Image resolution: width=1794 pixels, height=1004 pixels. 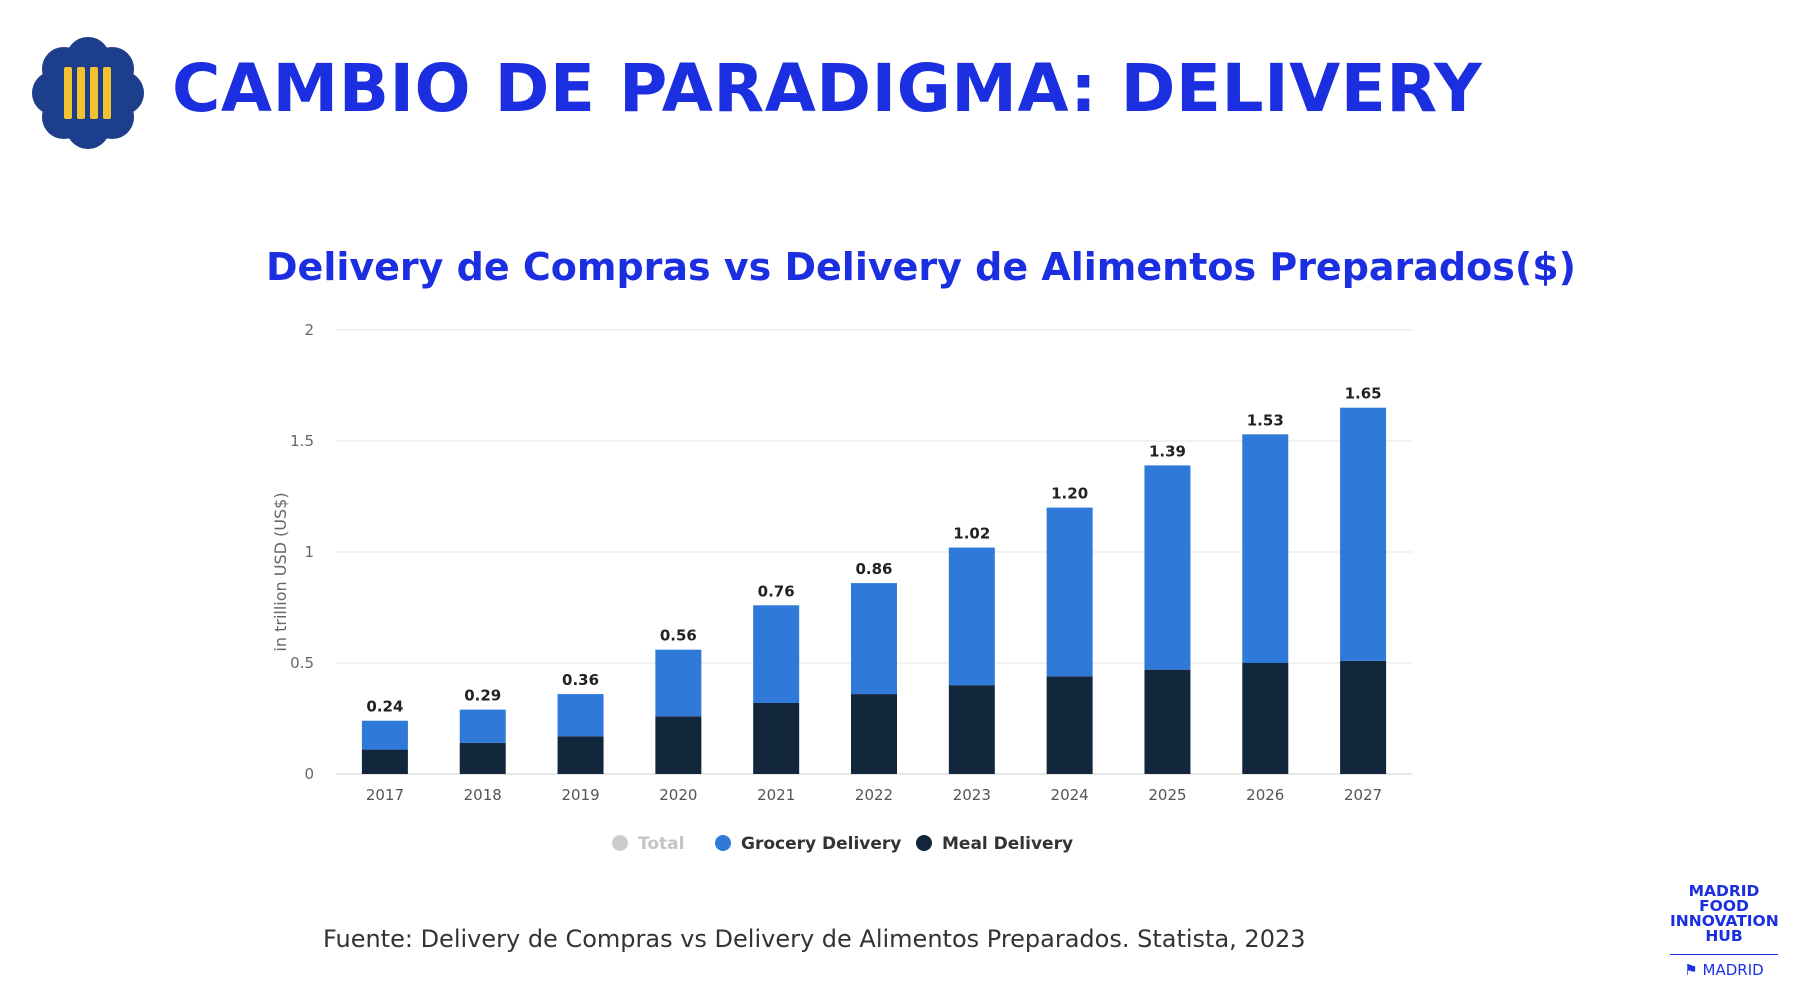 What do you see at coordinates (1167, 451) in the screenshot?
I see `data-label: 1.39` at bounding box center [1167, 451].